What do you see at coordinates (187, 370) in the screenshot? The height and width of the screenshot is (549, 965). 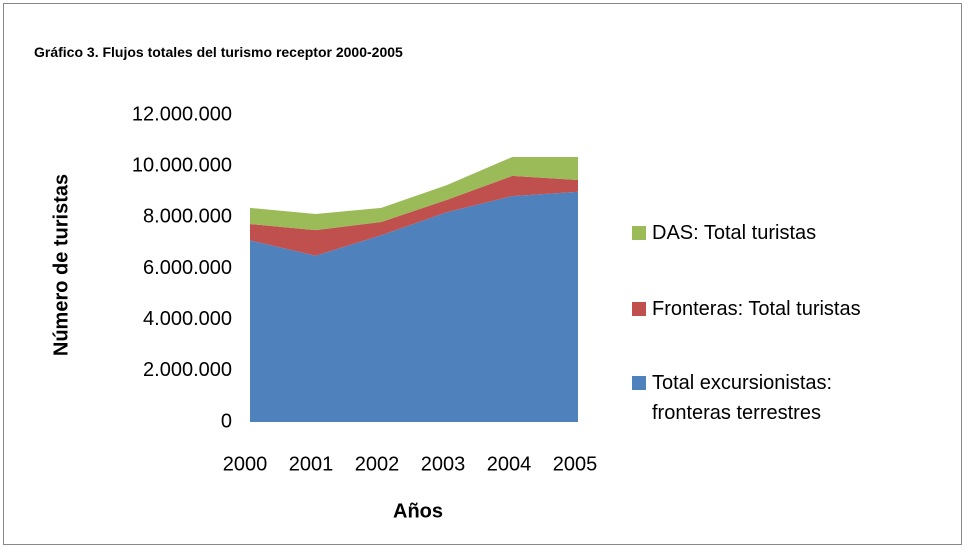 I see `y-tick-label: 2.000.000` at bounding box center [187, 370].